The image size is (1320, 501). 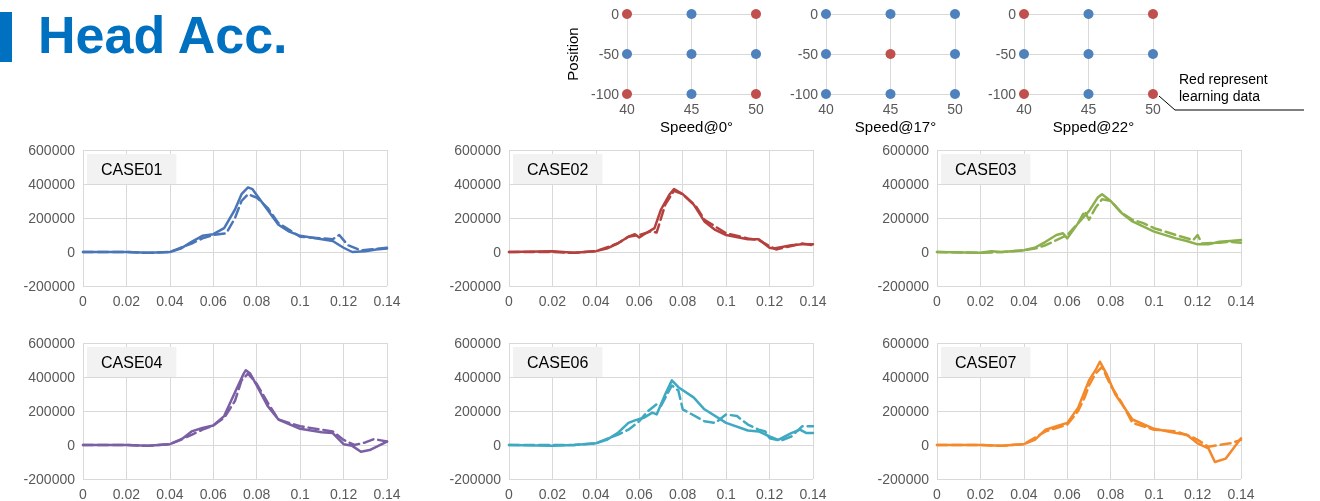 What do you see at coordinates (1225, 87) in the screenshot?
I see `text: Red represent learning data` at bounding box center [1225, 87].